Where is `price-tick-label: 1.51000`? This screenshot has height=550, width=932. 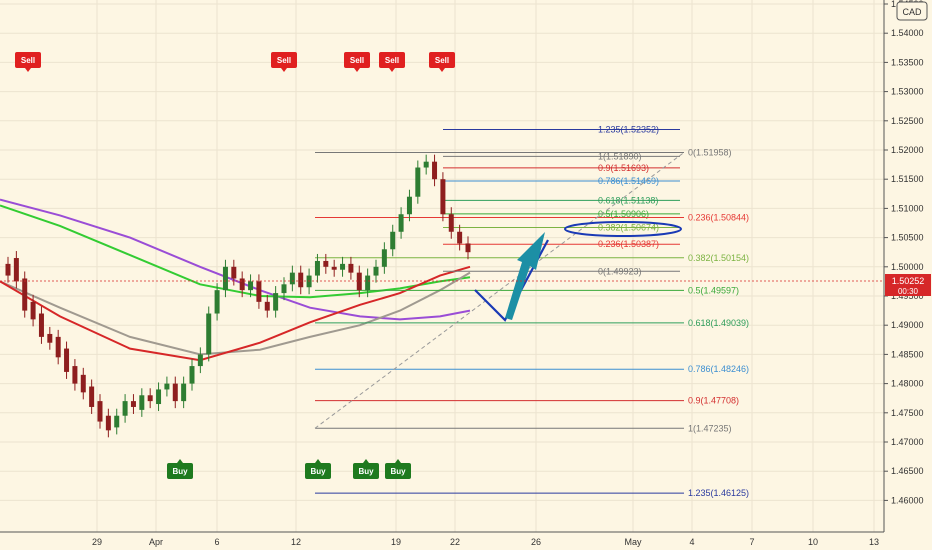 price-tick-label: 1.51000 is located at coordinates (907, 208).